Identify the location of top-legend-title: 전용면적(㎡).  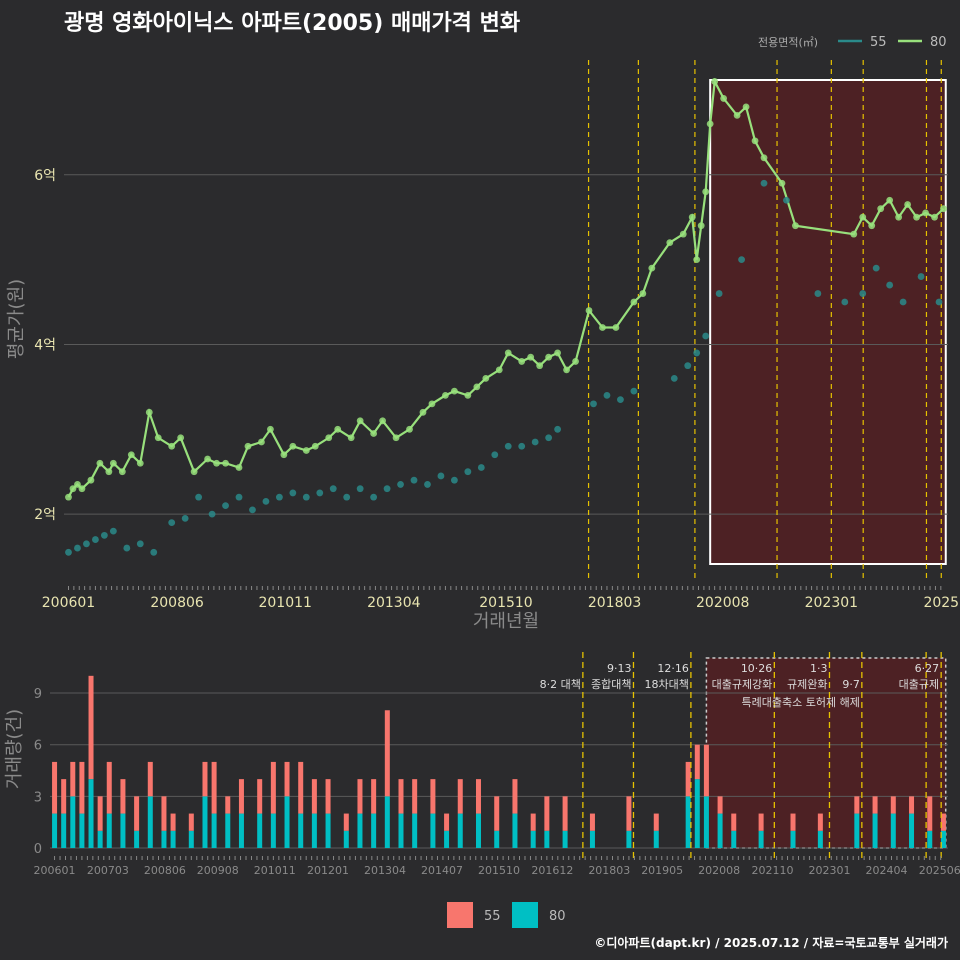
(788, 42).